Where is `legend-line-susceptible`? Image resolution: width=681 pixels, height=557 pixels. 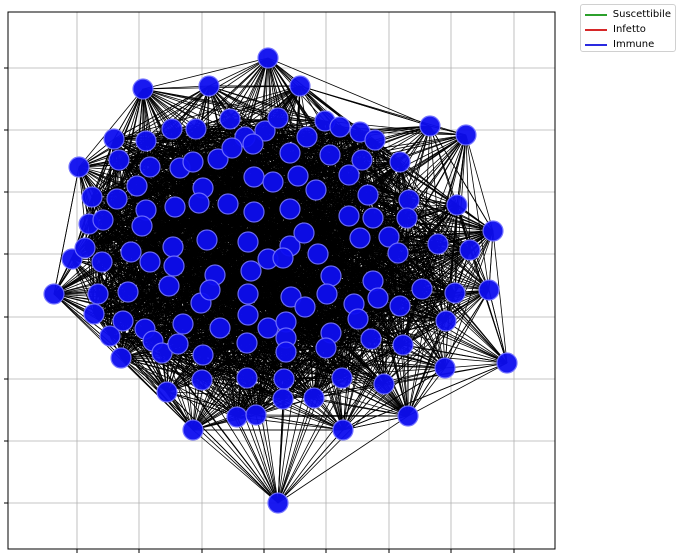 legend-line-susceptible is located at coordinates (596, 14).